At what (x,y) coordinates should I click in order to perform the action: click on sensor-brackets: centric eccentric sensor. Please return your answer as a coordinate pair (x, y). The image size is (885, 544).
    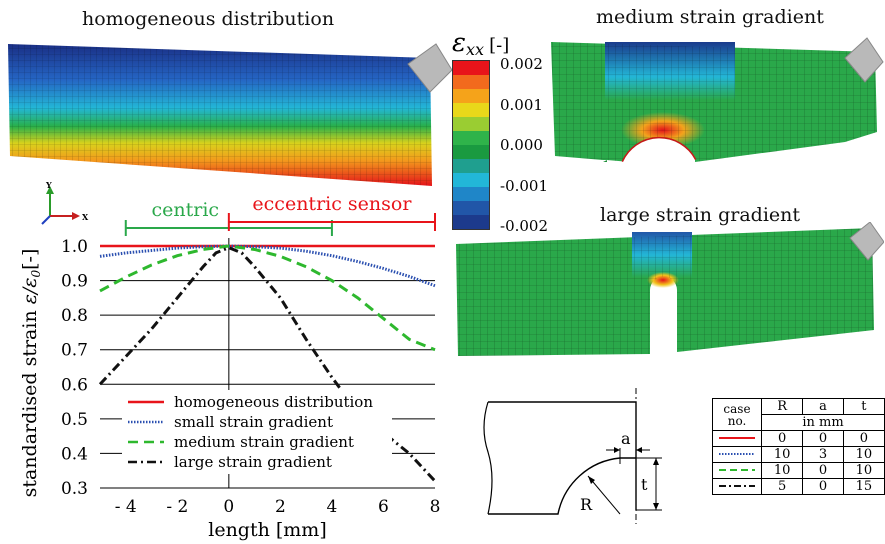
    Looking at the image, I should click on (280, 214).